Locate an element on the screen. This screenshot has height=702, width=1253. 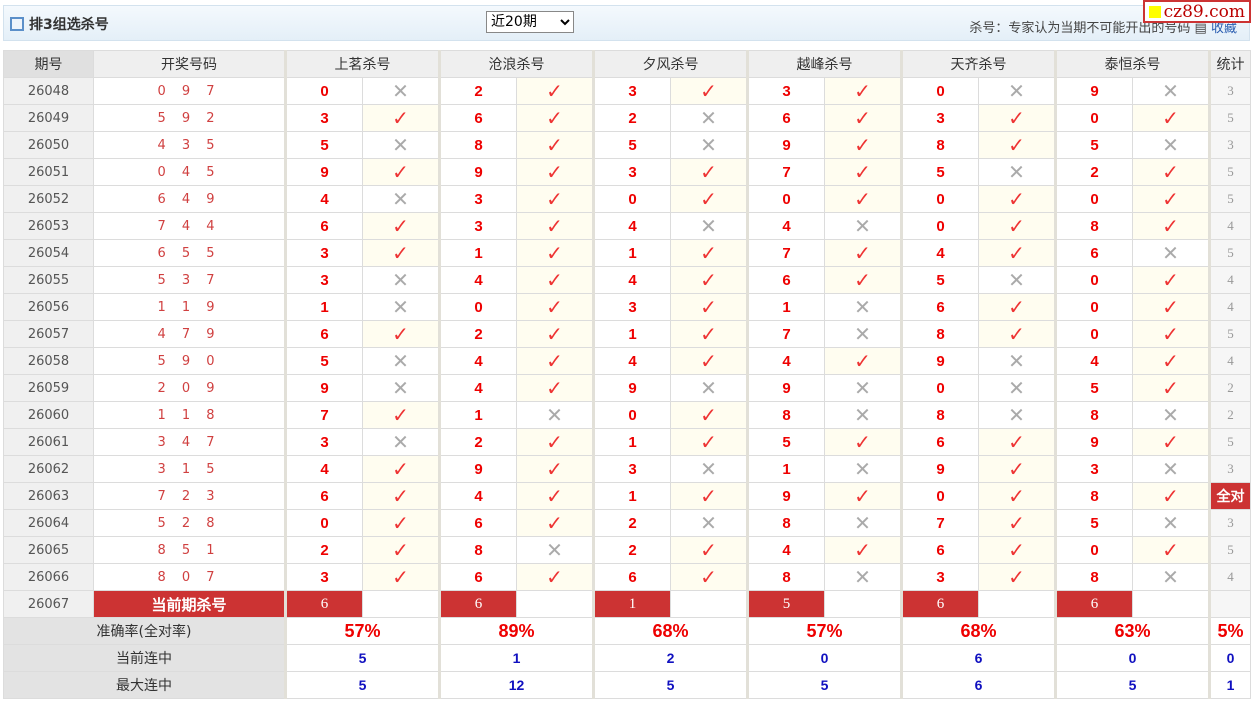
issue-cell: 26059 is located at coordinates (48, 388).